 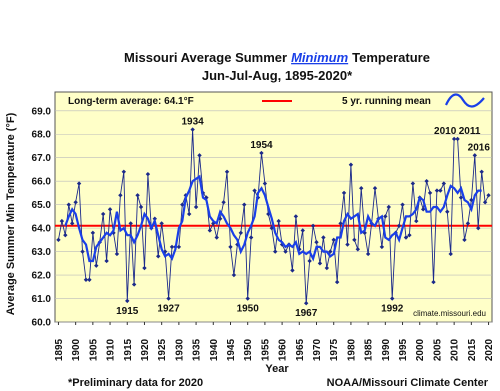 What do you see at coordinates (42, 252) in the screenshot?
I see `y-tick-label: 63.0` at bounding box center [42, 252].